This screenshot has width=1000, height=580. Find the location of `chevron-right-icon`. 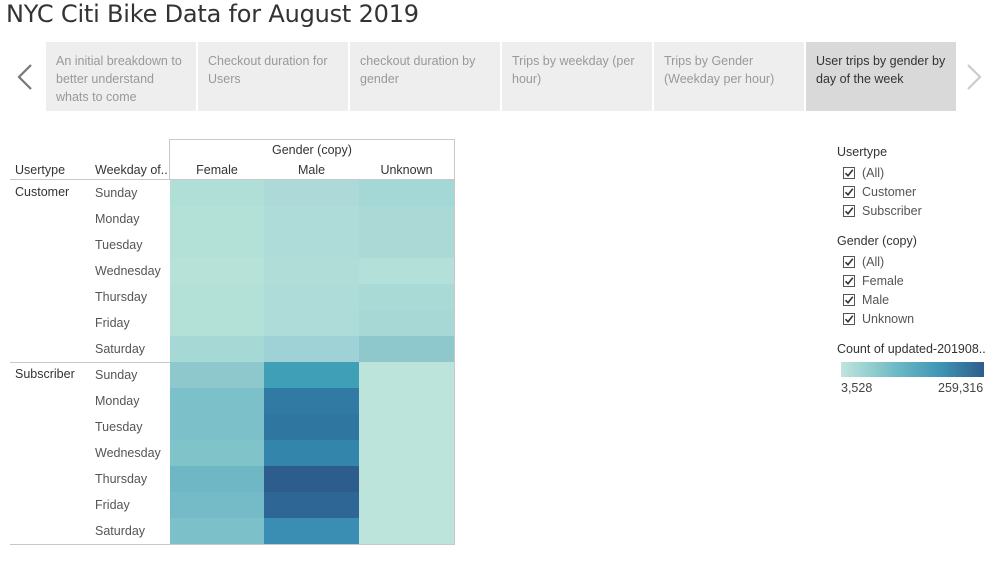

chevron-right-icon is located at coordinates (974, 77).